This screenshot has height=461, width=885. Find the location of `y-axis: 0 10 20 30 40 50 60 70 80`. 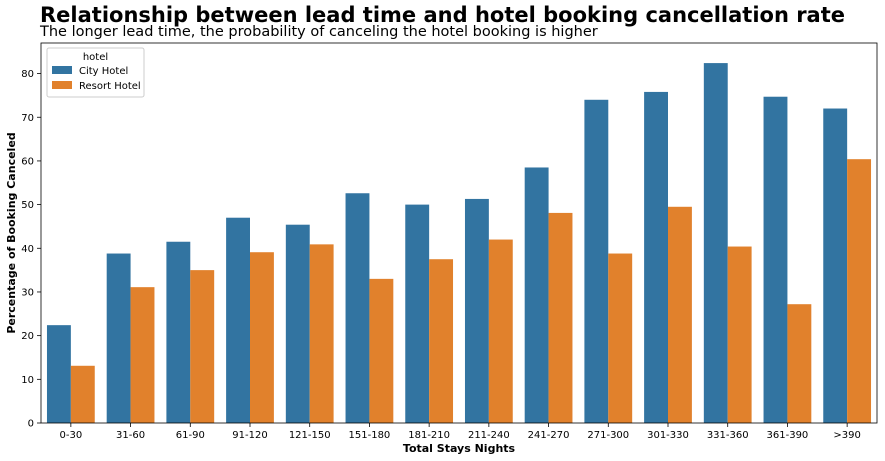

y-axis: 0 10 20 30 40 50 60 70 80 is located at coordinates (31, 249).